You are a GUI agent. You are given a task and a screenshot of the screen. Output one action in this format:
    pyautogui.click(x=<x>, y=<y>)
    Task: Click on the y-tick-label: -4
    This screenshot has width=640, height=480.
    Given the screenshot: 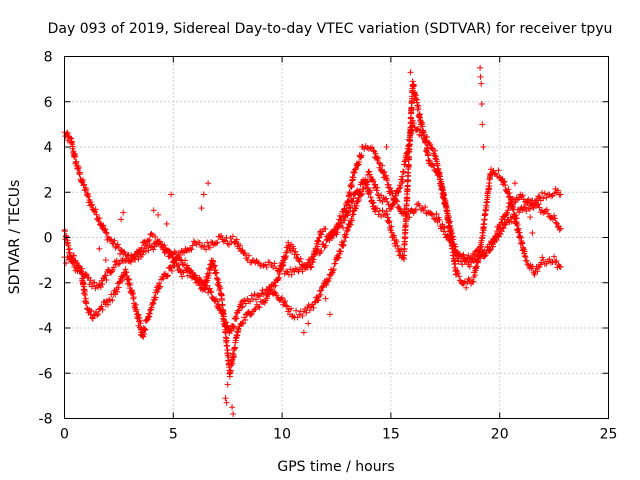 What is the action you would take?
    pyautogui.click(x=46, y=329)
    